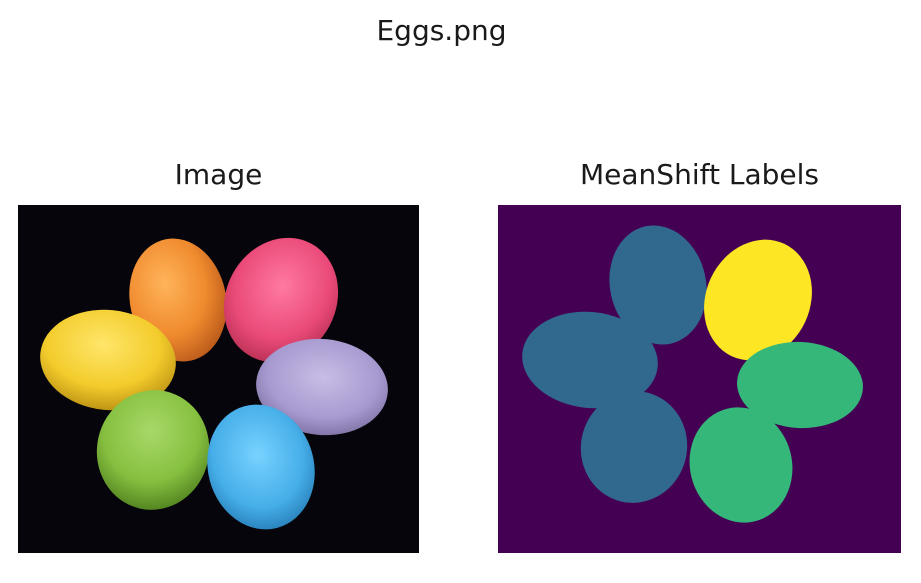  What do you see at coordinates (590, 360) in the screenshot?
I see `label-region-left` at bounding box center [590, 360].